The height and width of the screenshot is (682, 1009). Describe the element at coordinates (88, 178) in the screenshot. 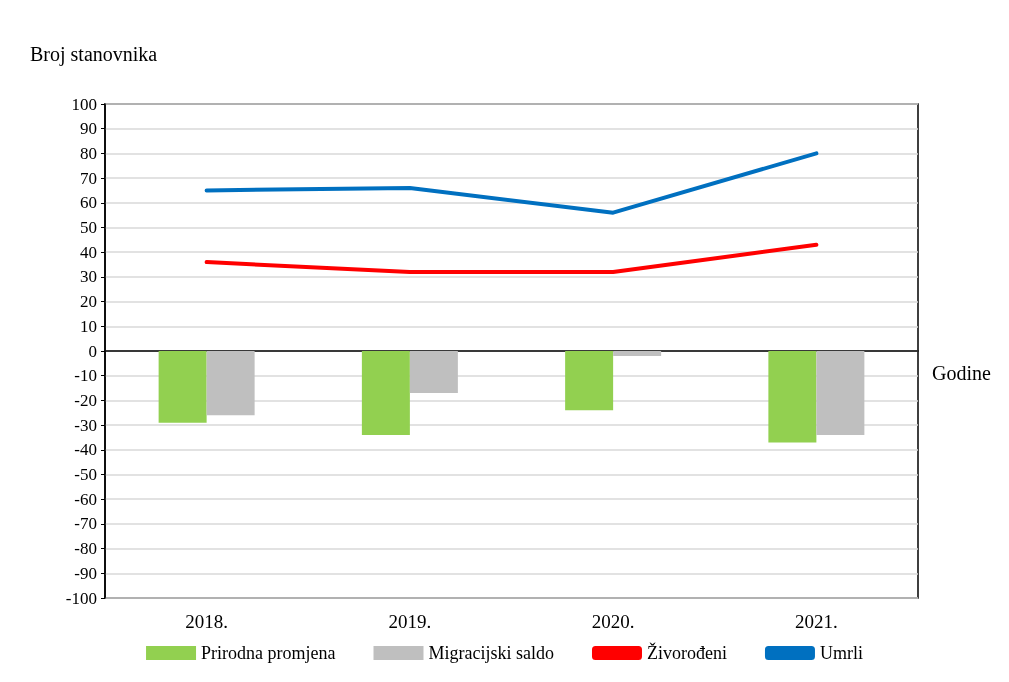

I see `y-tick-label: 70` at that location.